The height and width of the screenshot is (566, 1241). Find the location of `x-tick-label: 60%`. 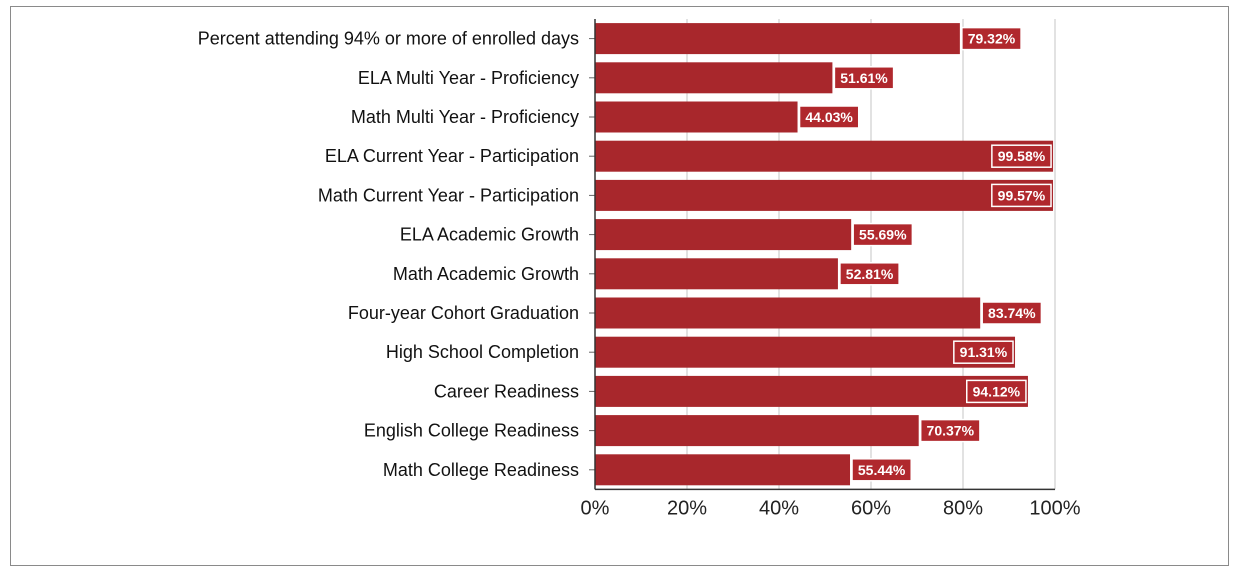

x-tick-label: 60% is located at coordinates (871, 508).